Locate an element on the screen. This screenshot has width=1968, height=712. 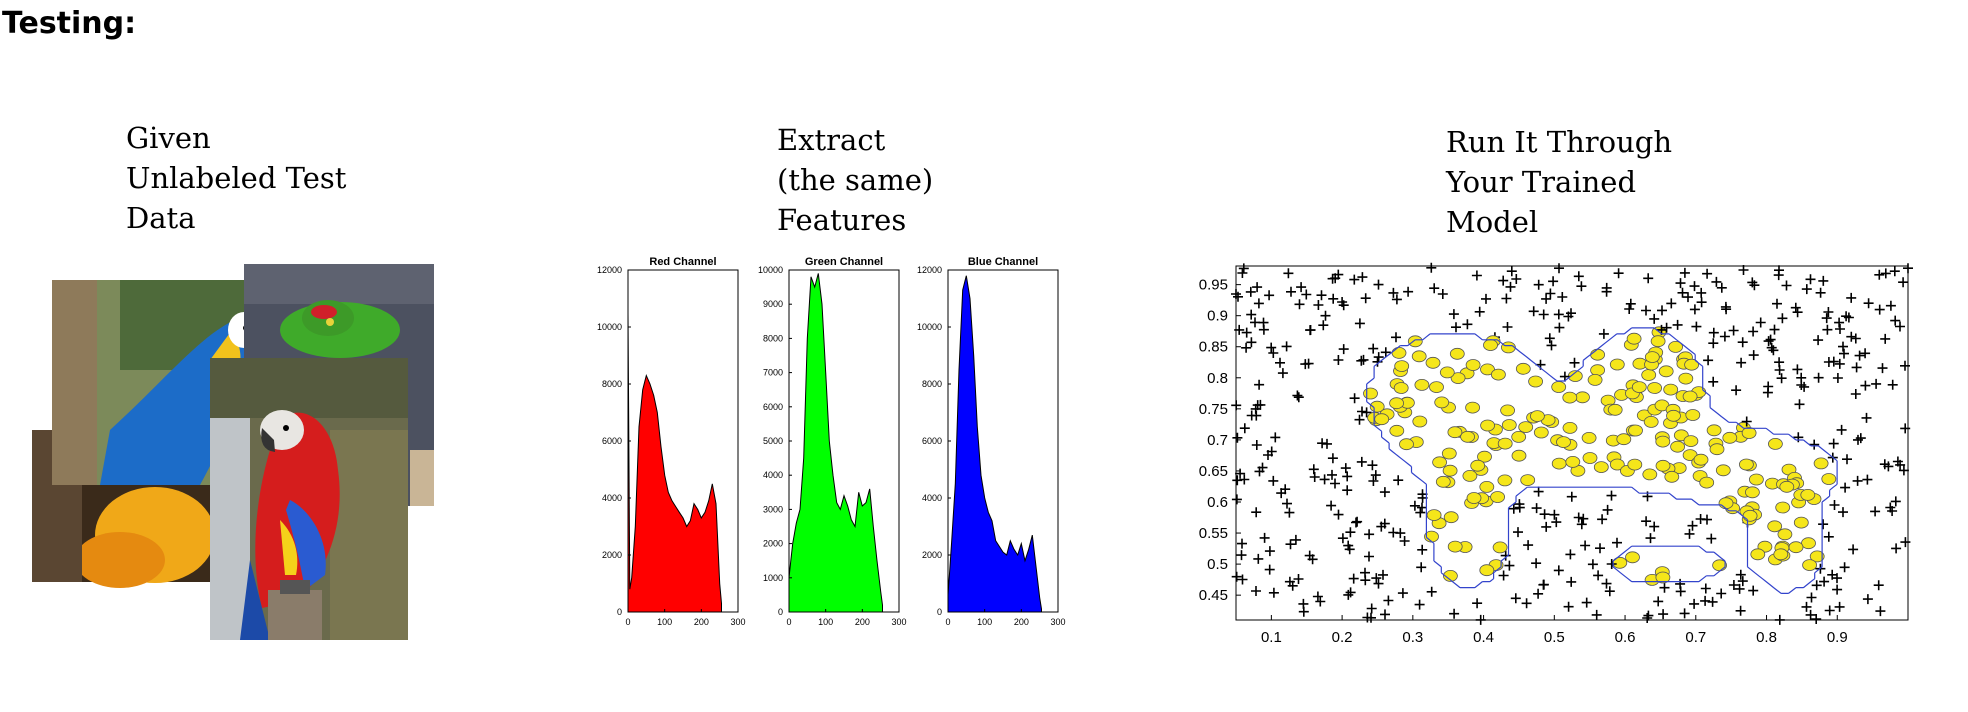
decision-boundary is located at coordinates (1602, 460).